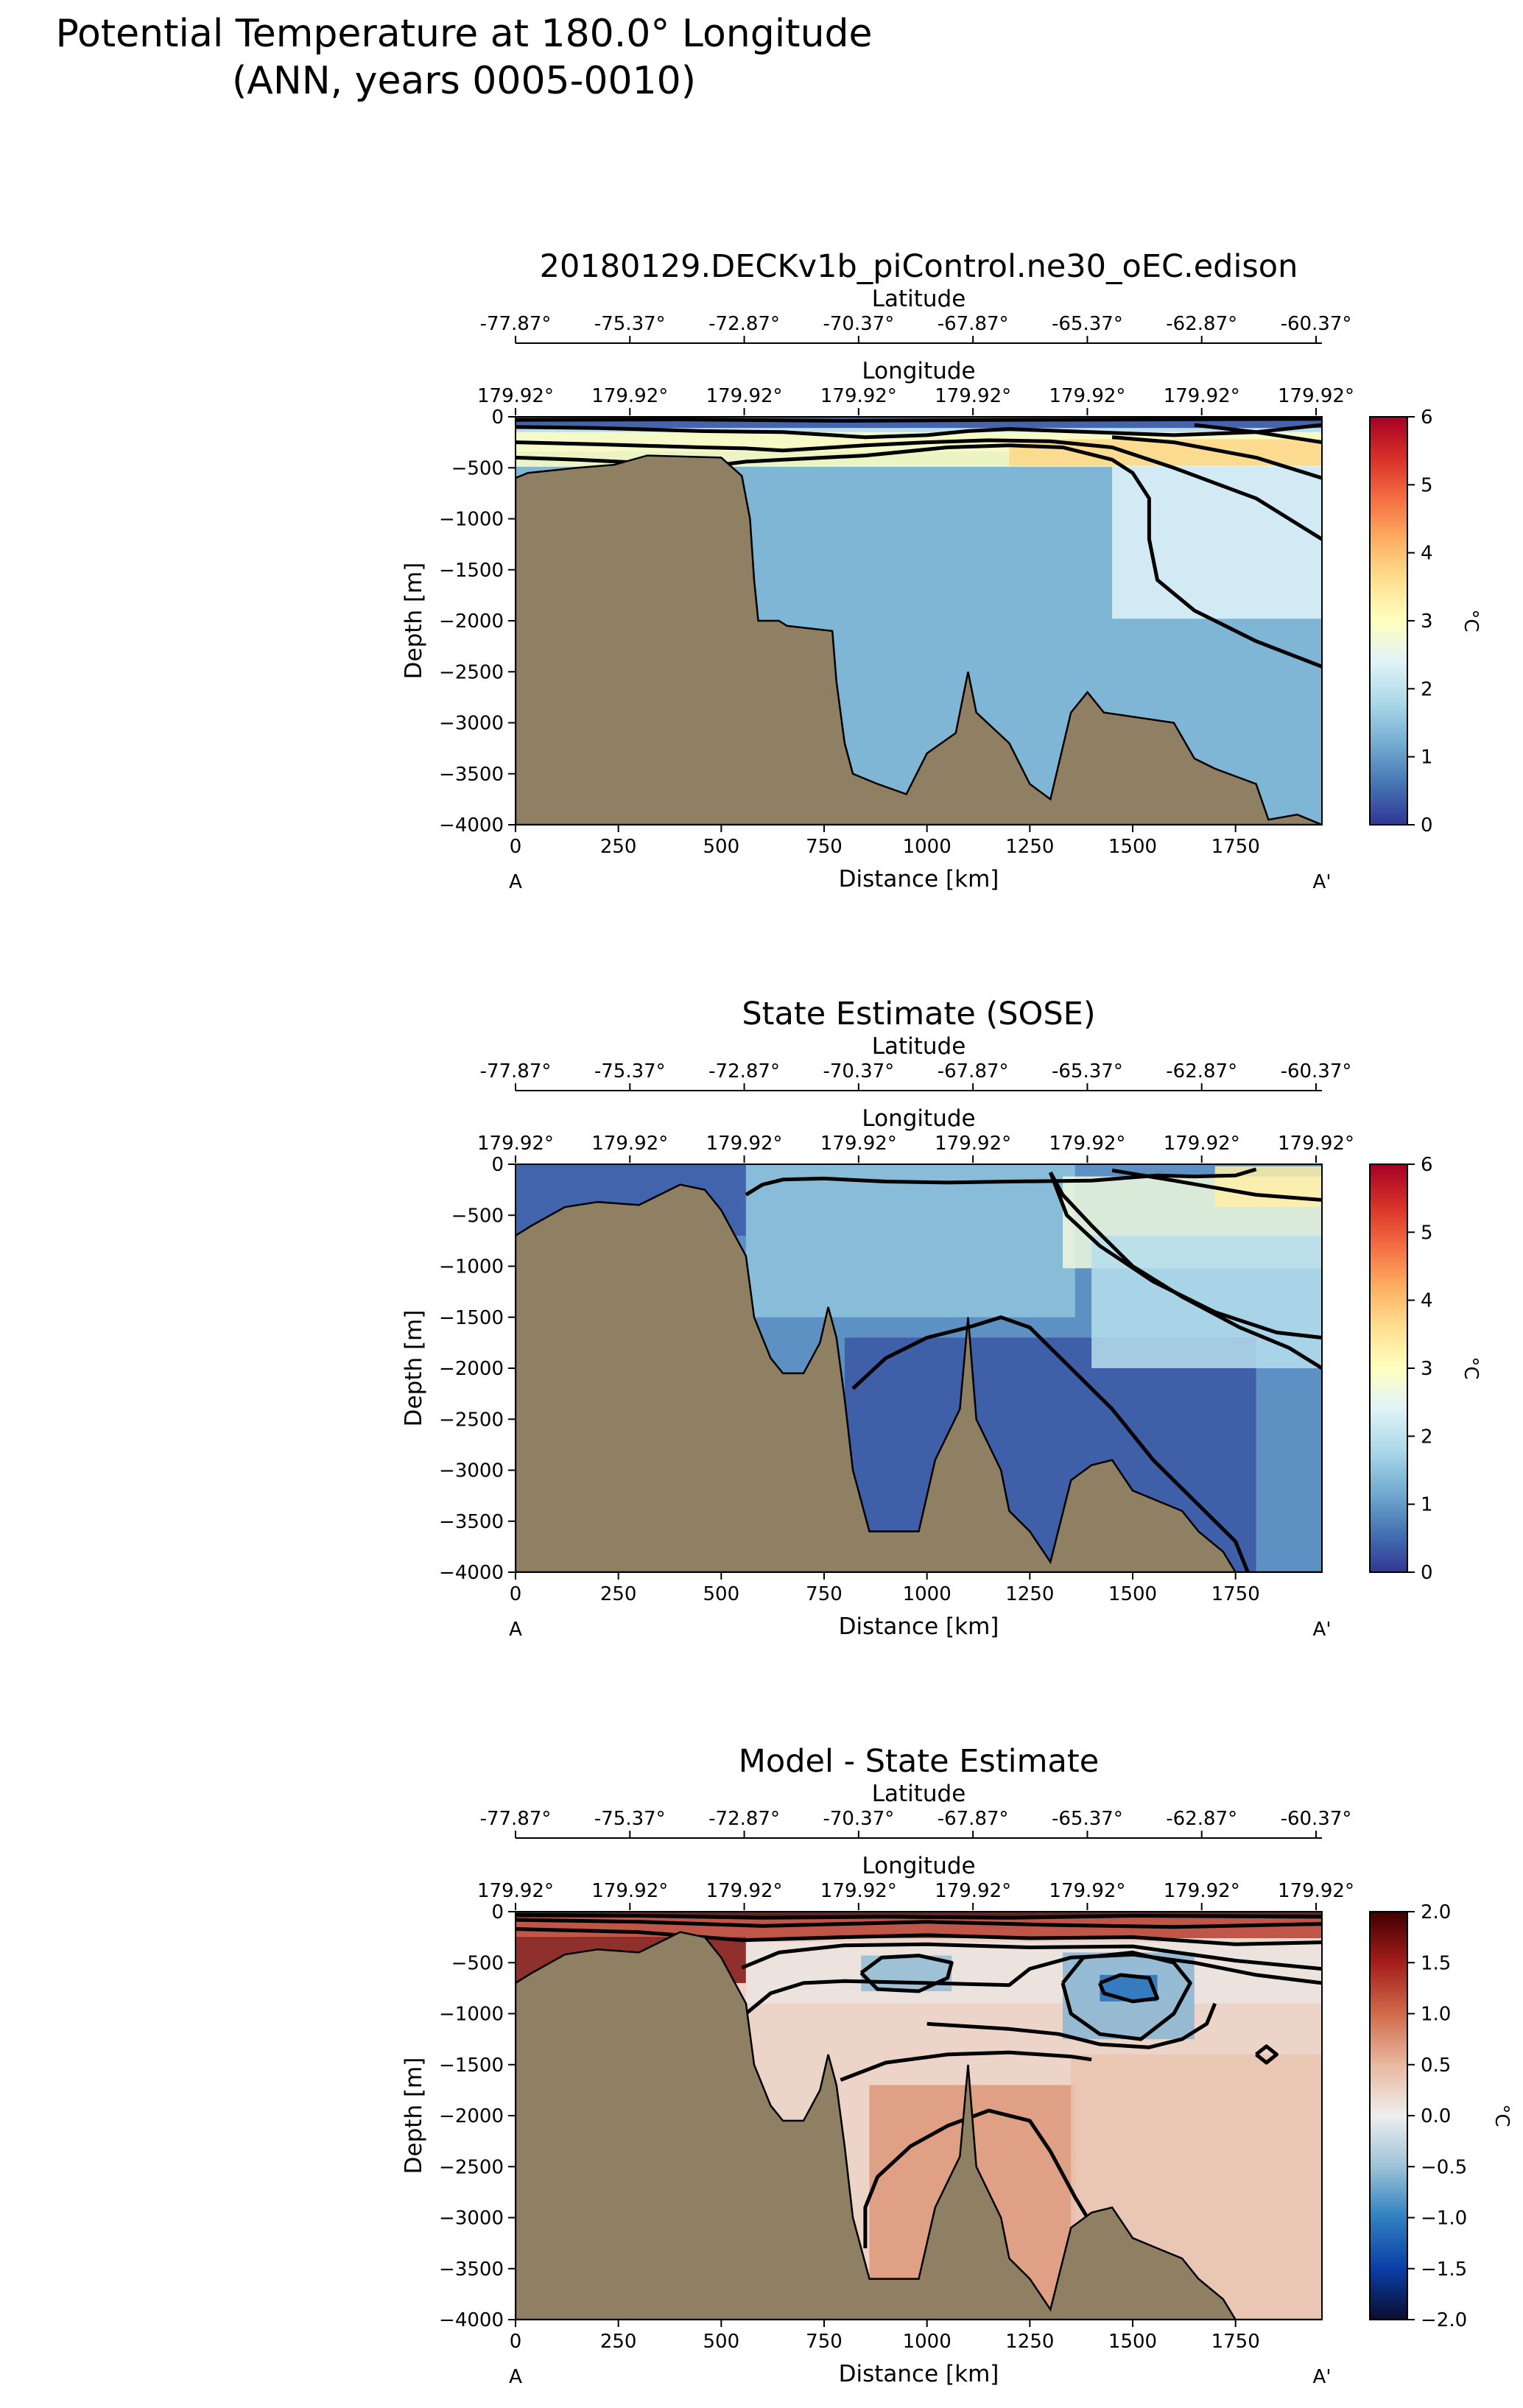 This screenshot has width=1523, height=2408. What do you see at coordinates (1427, 485) in the screenshot?
I see `colorbar-tick-label: 5` at bounding box center [1427, 485].